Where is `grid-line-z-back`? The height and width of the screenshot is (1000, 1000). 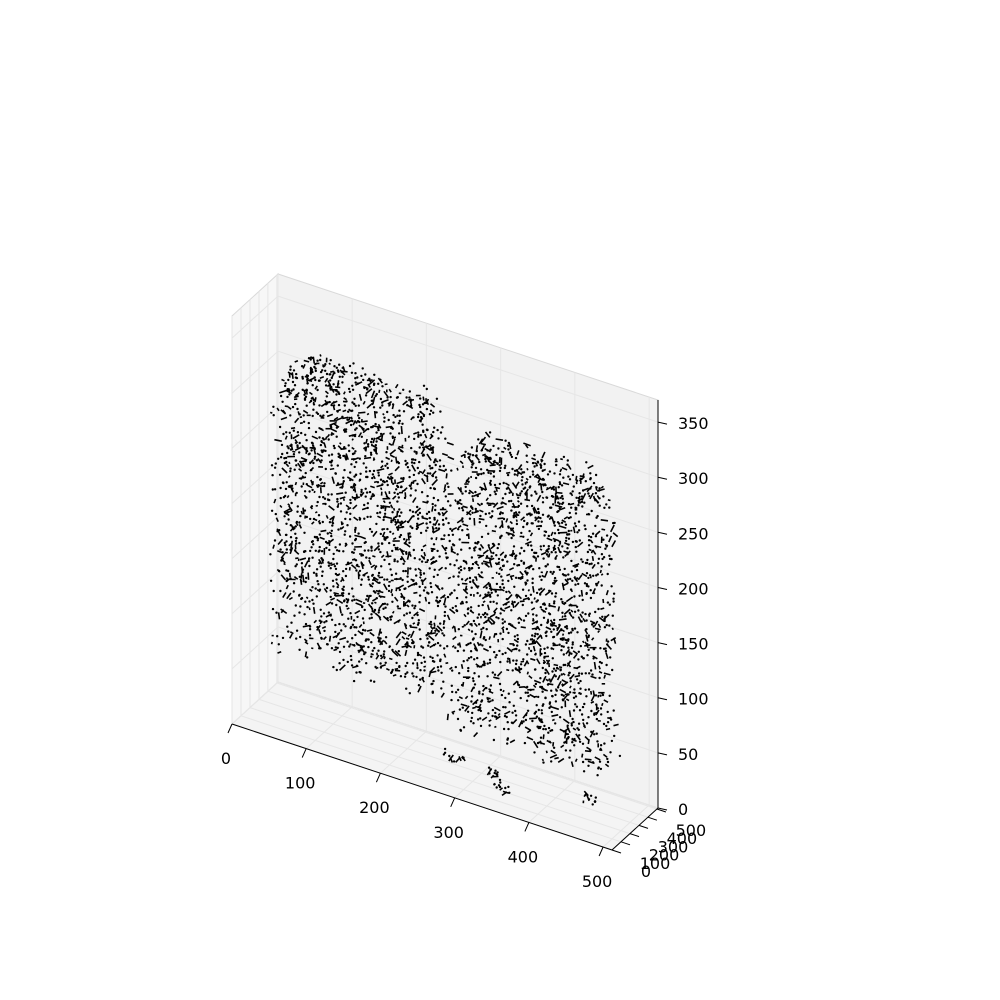
grid-line-z-back is located at coordinates (468, 359).